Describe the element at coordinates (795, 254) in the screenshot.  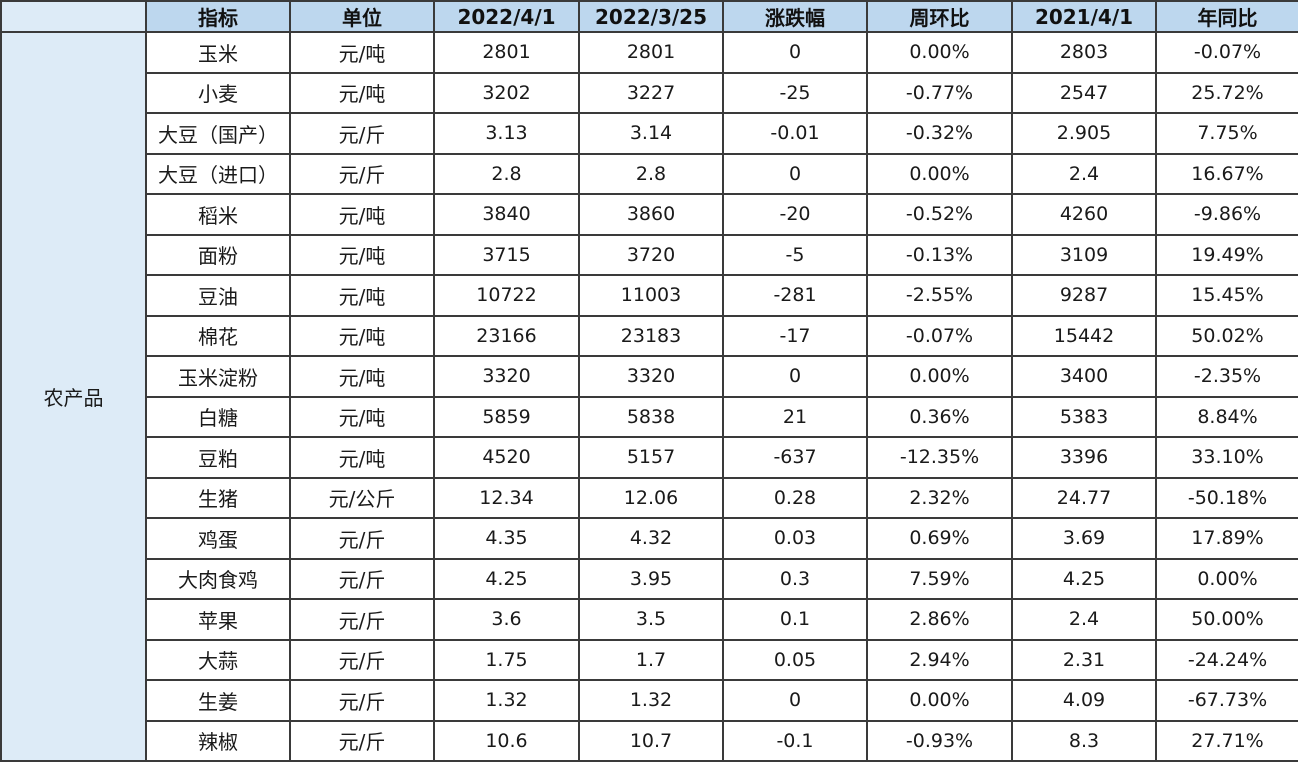
I see `cell-change: -5` at that location.